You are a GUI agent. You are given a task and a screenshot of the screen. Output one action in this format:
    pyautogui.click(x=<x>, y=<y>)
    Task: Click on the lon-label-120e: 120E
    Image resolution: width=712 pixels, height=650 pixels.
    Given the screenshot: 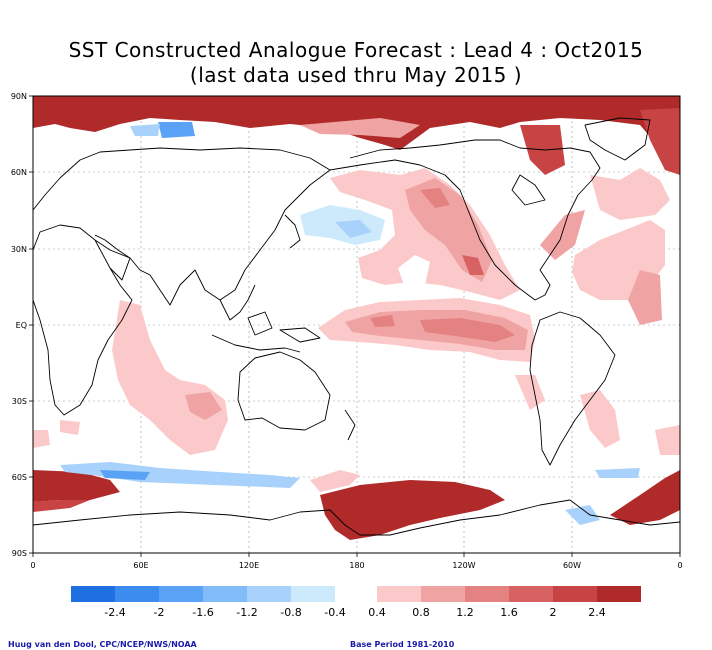 What is the action you would take?
    pyautogui.click(x=249, y=565)
    